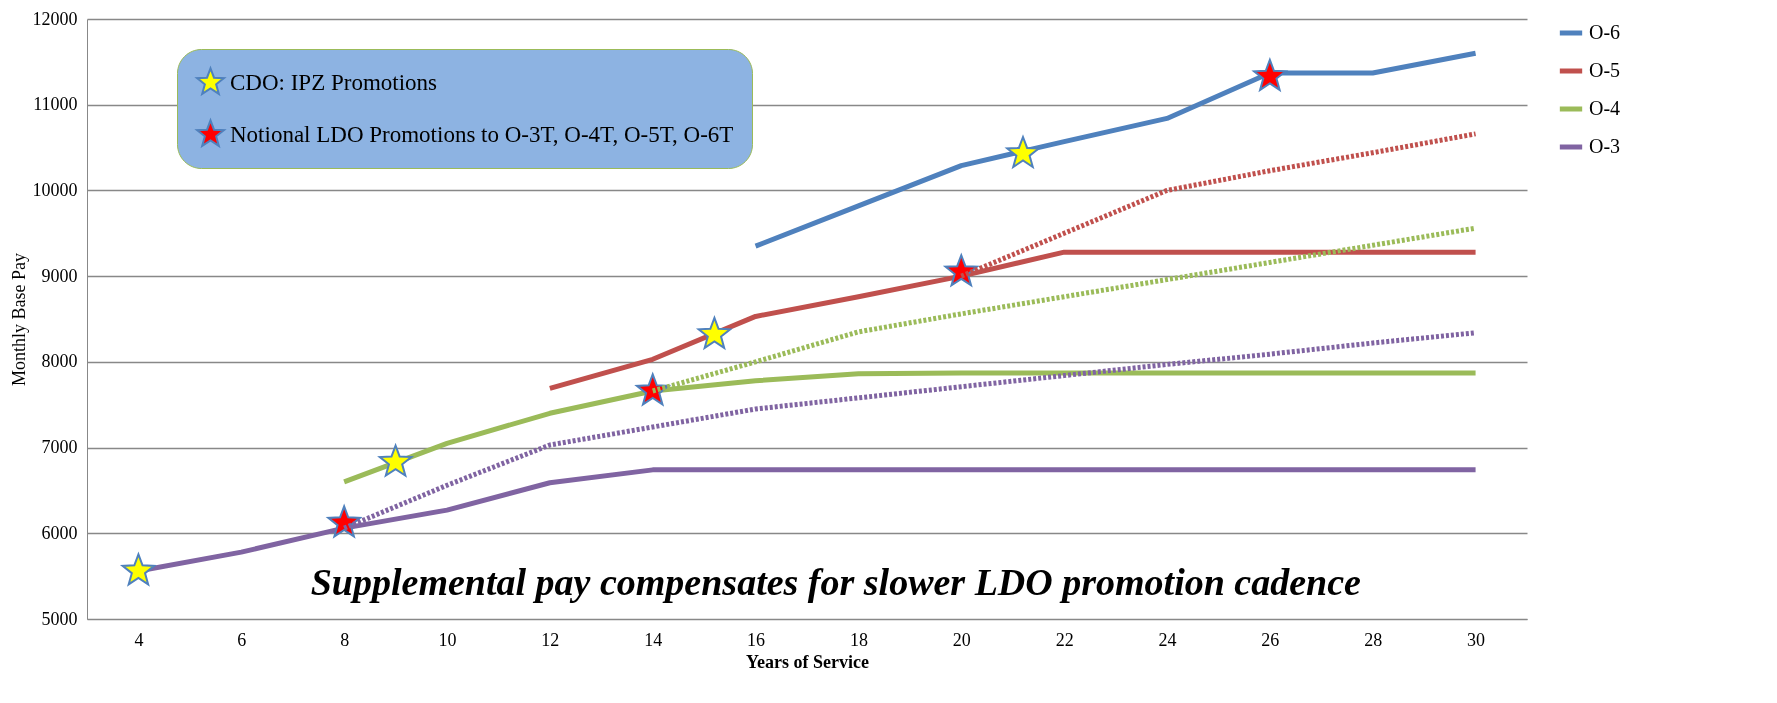 This screenshot has width=1777, height=703. I want to click on x-tick-label: 16, so click(756, 639).